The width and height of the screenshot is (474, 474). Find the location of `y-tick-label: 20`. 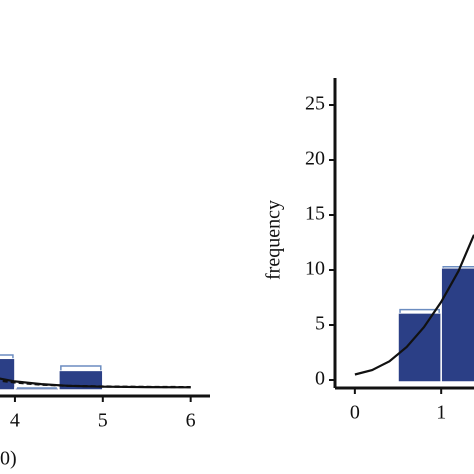

y-tick-label: 20 is located at coordinates (315, 159).